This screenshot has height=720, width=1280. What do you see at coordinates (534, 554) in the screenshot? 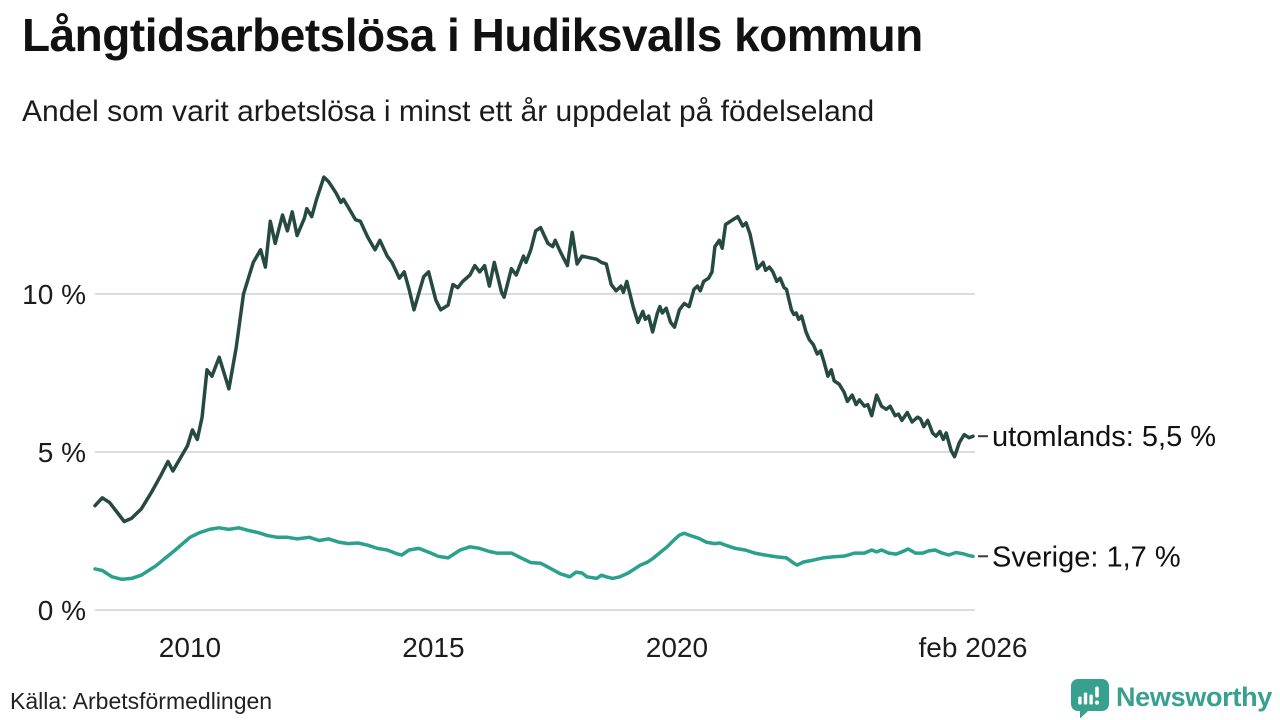
I see `series-line-Sverige` at bounding box center [534, 554].